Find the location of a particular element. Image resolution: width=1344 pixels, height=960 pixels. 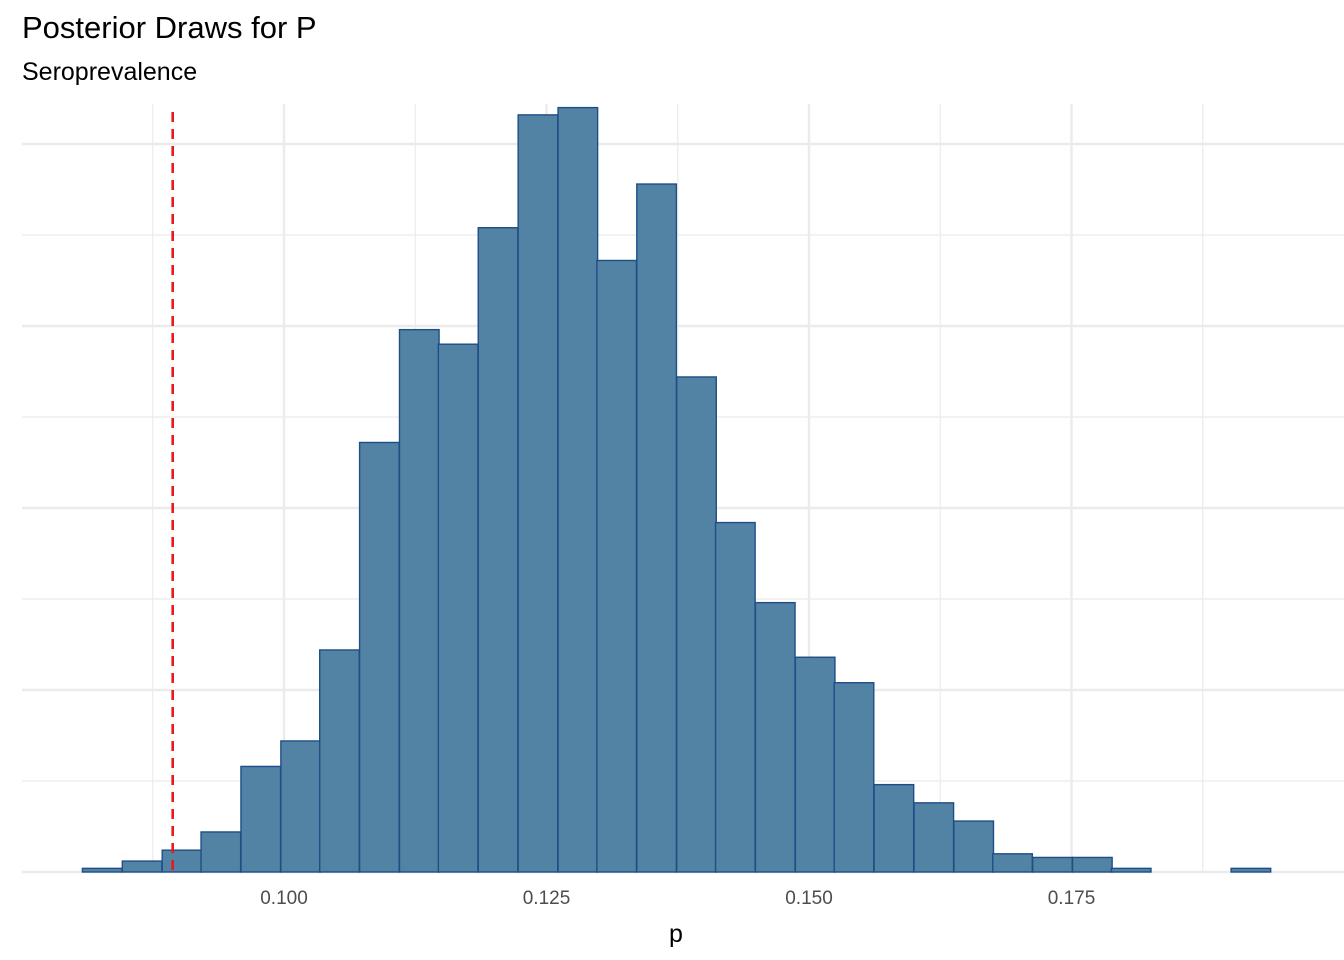

x-tick-label: 0.150 is located at coordinates (809, 898).